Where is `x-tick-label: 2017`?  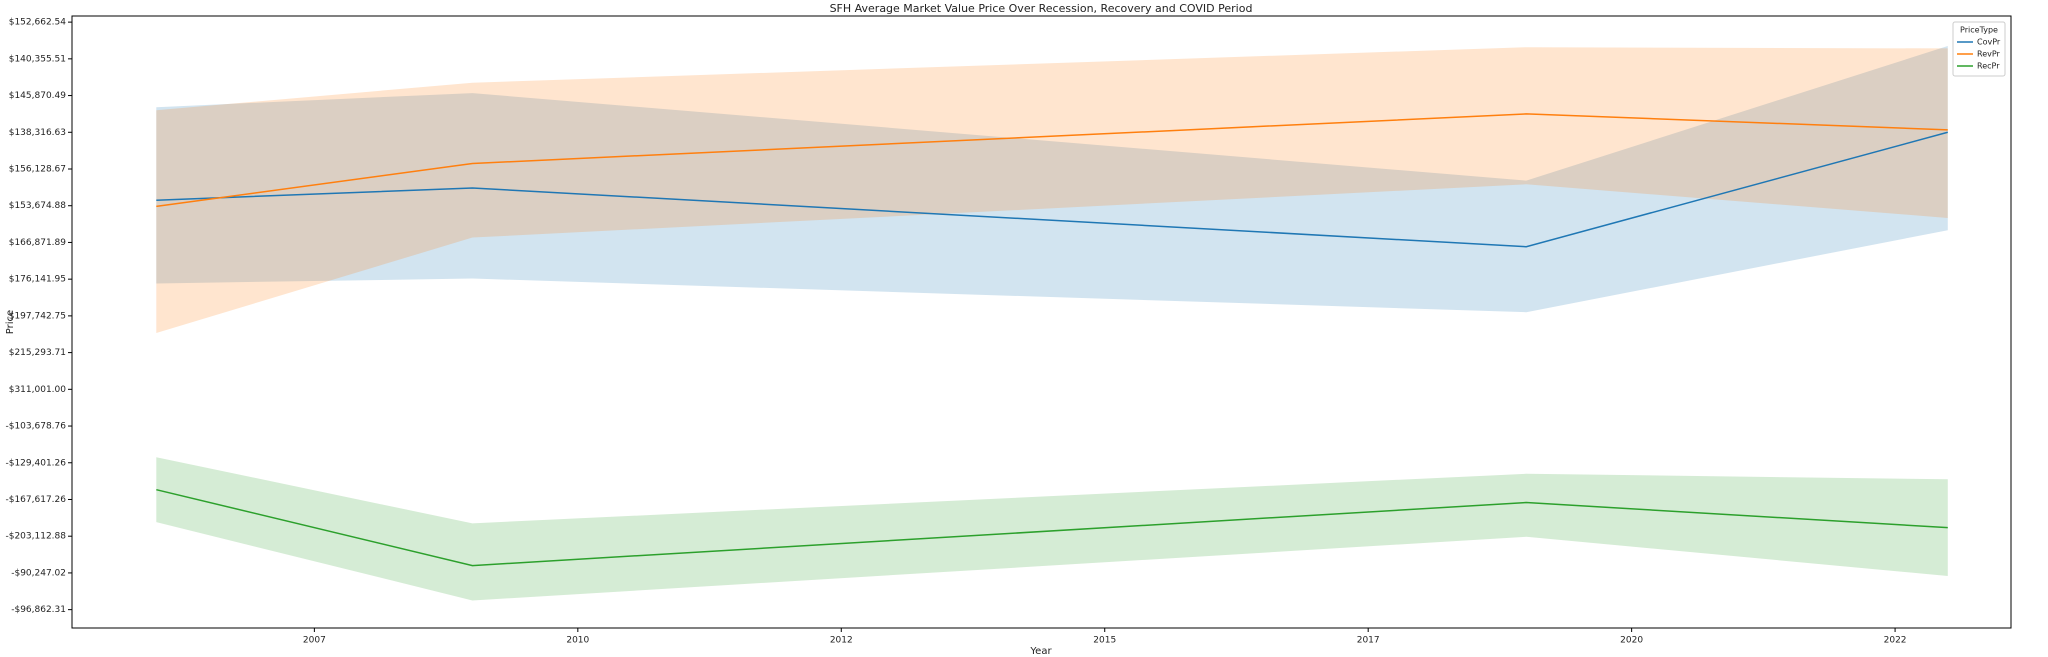 x-tick-label: 2017 is located at coordinates (1368, 641).